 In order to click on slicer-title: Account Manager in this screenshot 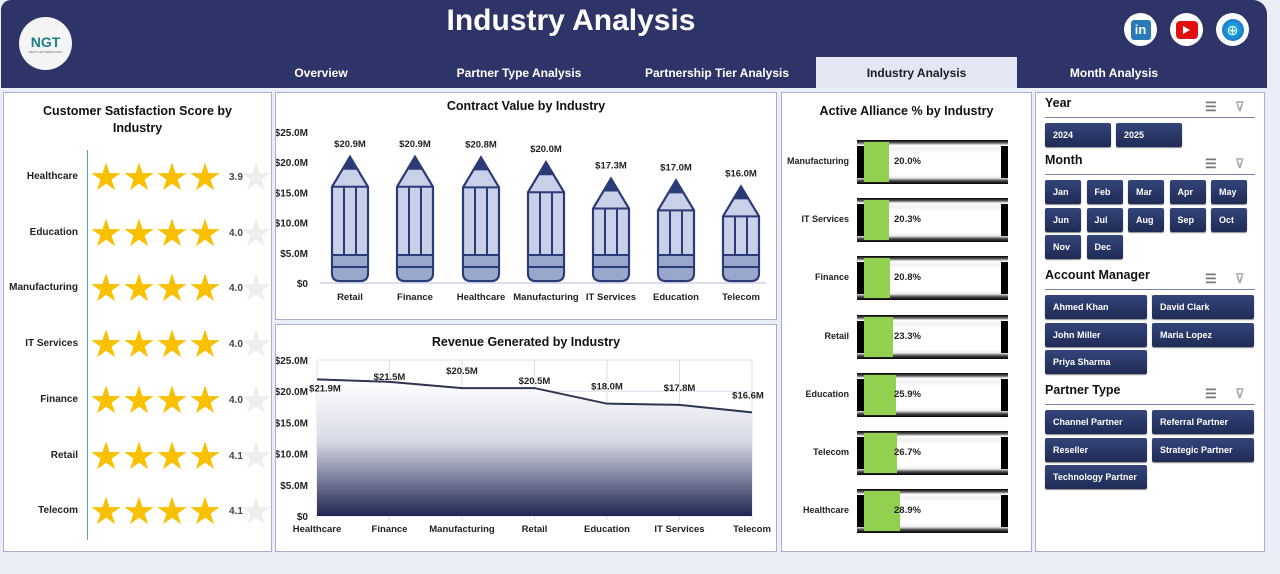, I will do `click(1097, 275)`.